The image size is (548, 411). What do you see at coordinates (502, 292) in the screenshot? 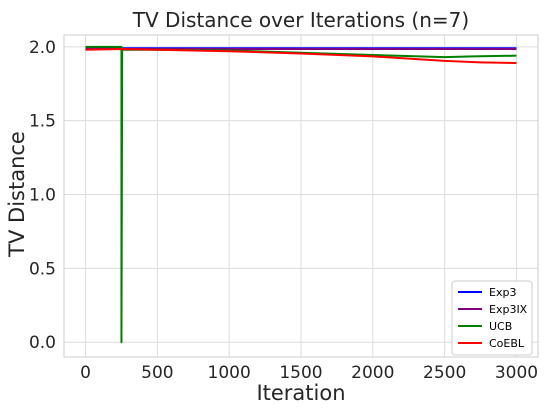
I see `legend-label: Exp3` at bounding box center [502, 292].